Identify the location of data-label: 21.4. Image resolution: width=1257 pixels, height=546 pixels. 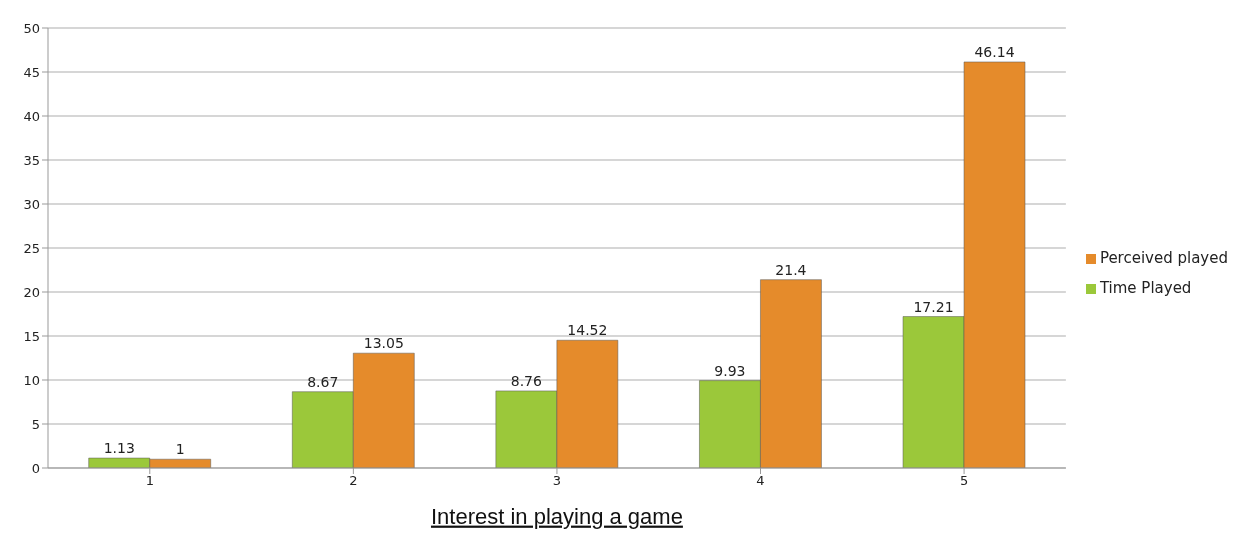
(791, 269).